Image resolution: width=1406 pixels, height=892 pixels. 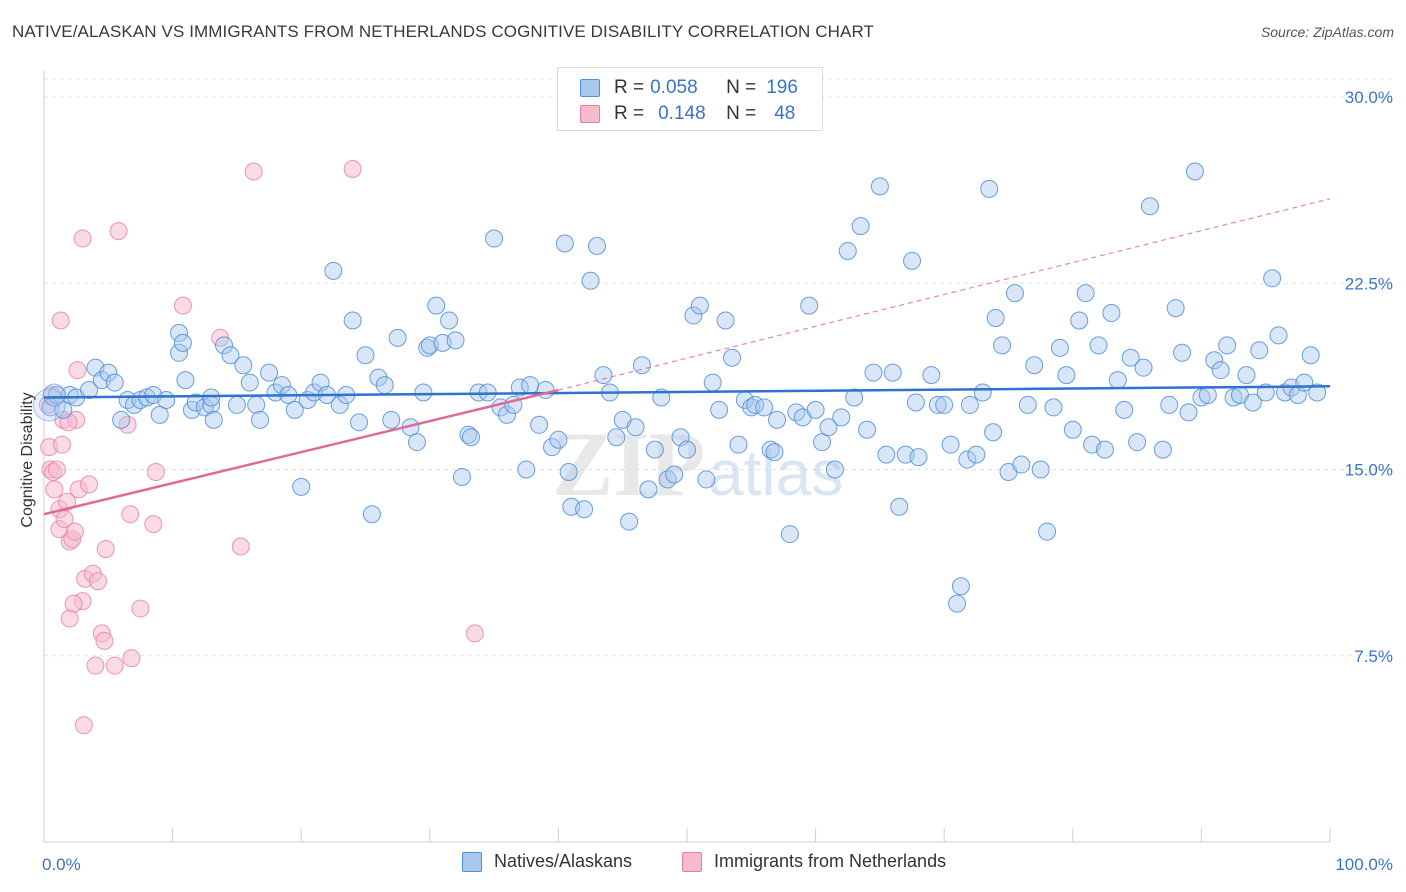 I want to click on y-tick-label: 7.5%, so click(x=1373, y=656).